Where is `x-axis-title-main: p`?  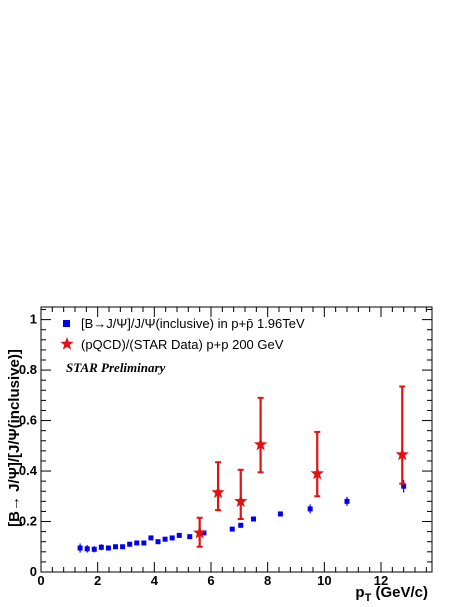 x-axis-title-main: p is located at coordinates (359, 592).